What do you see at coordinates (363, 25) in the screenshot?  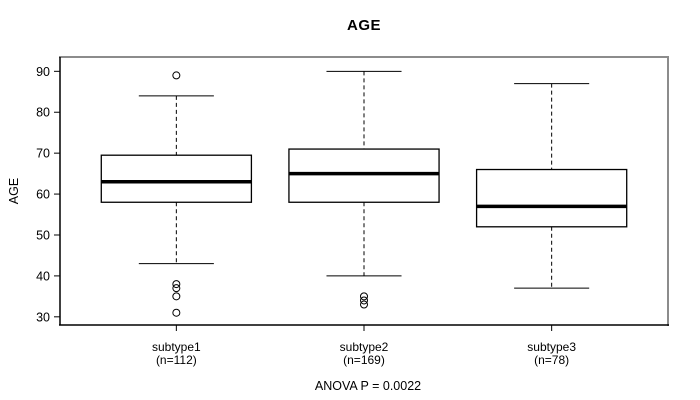 I see `chart-title: AGE` at bounding box center [363, 25].